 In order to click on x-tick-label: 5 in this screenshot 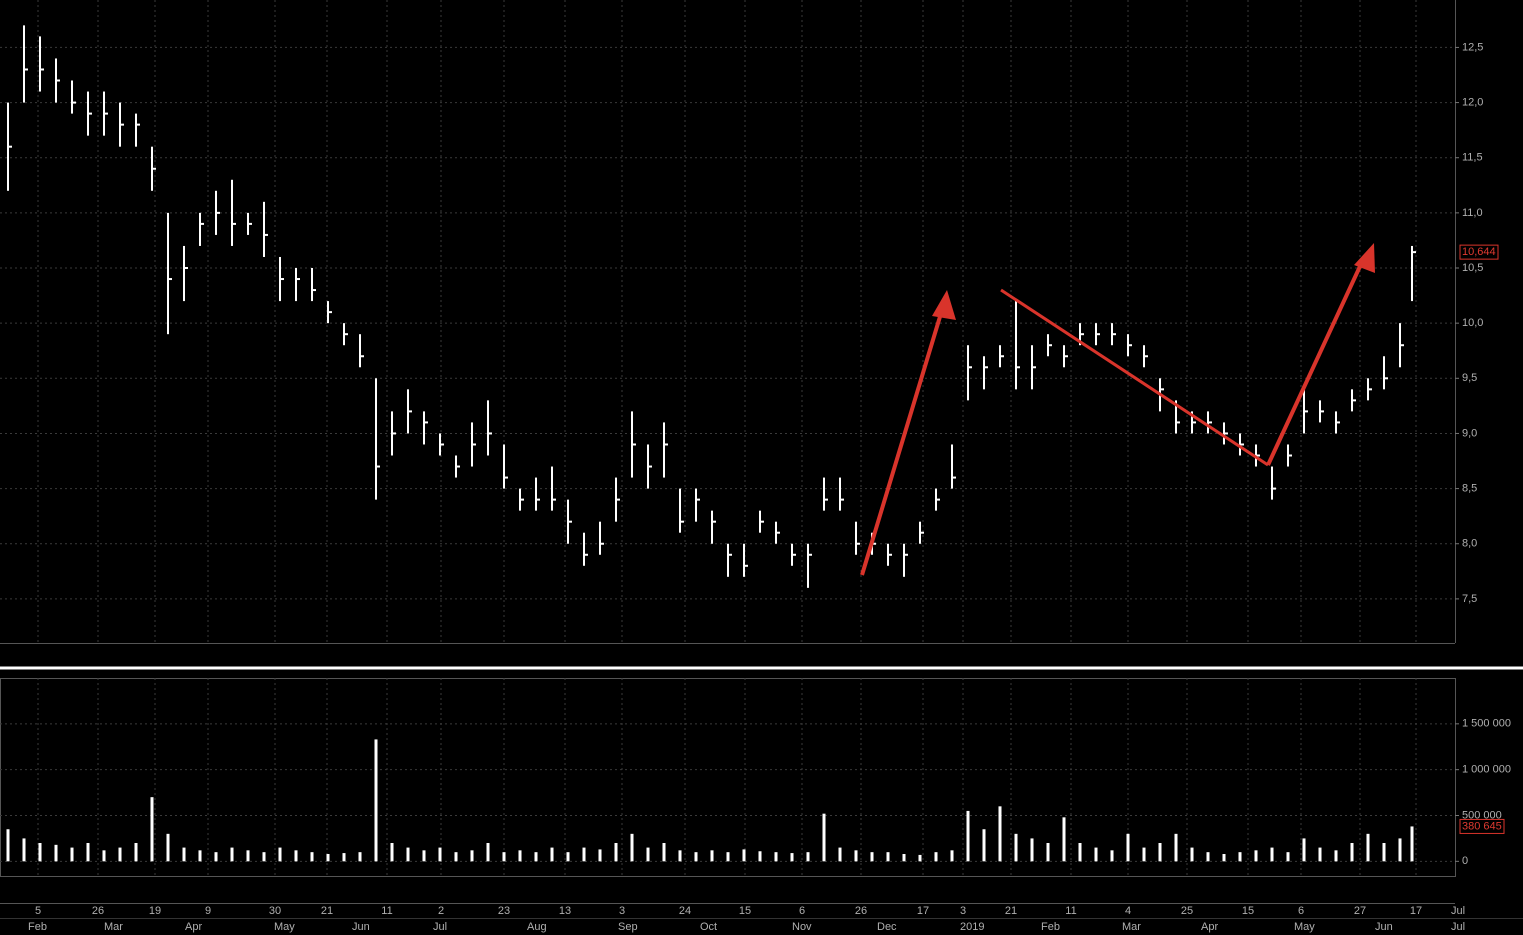, I will do `click(38, 911)`.